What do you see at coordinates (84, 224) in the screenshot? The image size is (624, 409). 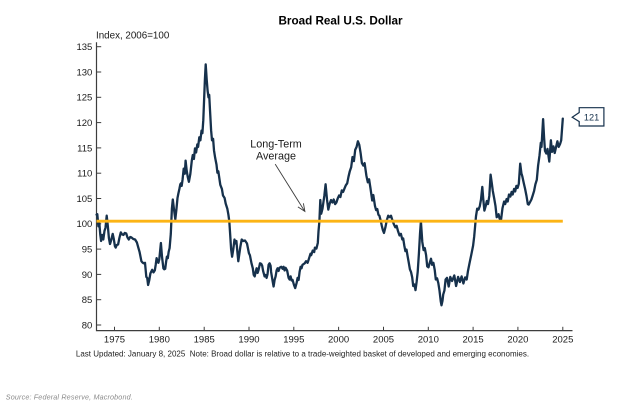 I see `svg-text: 100` at bounding box center [84, 224].